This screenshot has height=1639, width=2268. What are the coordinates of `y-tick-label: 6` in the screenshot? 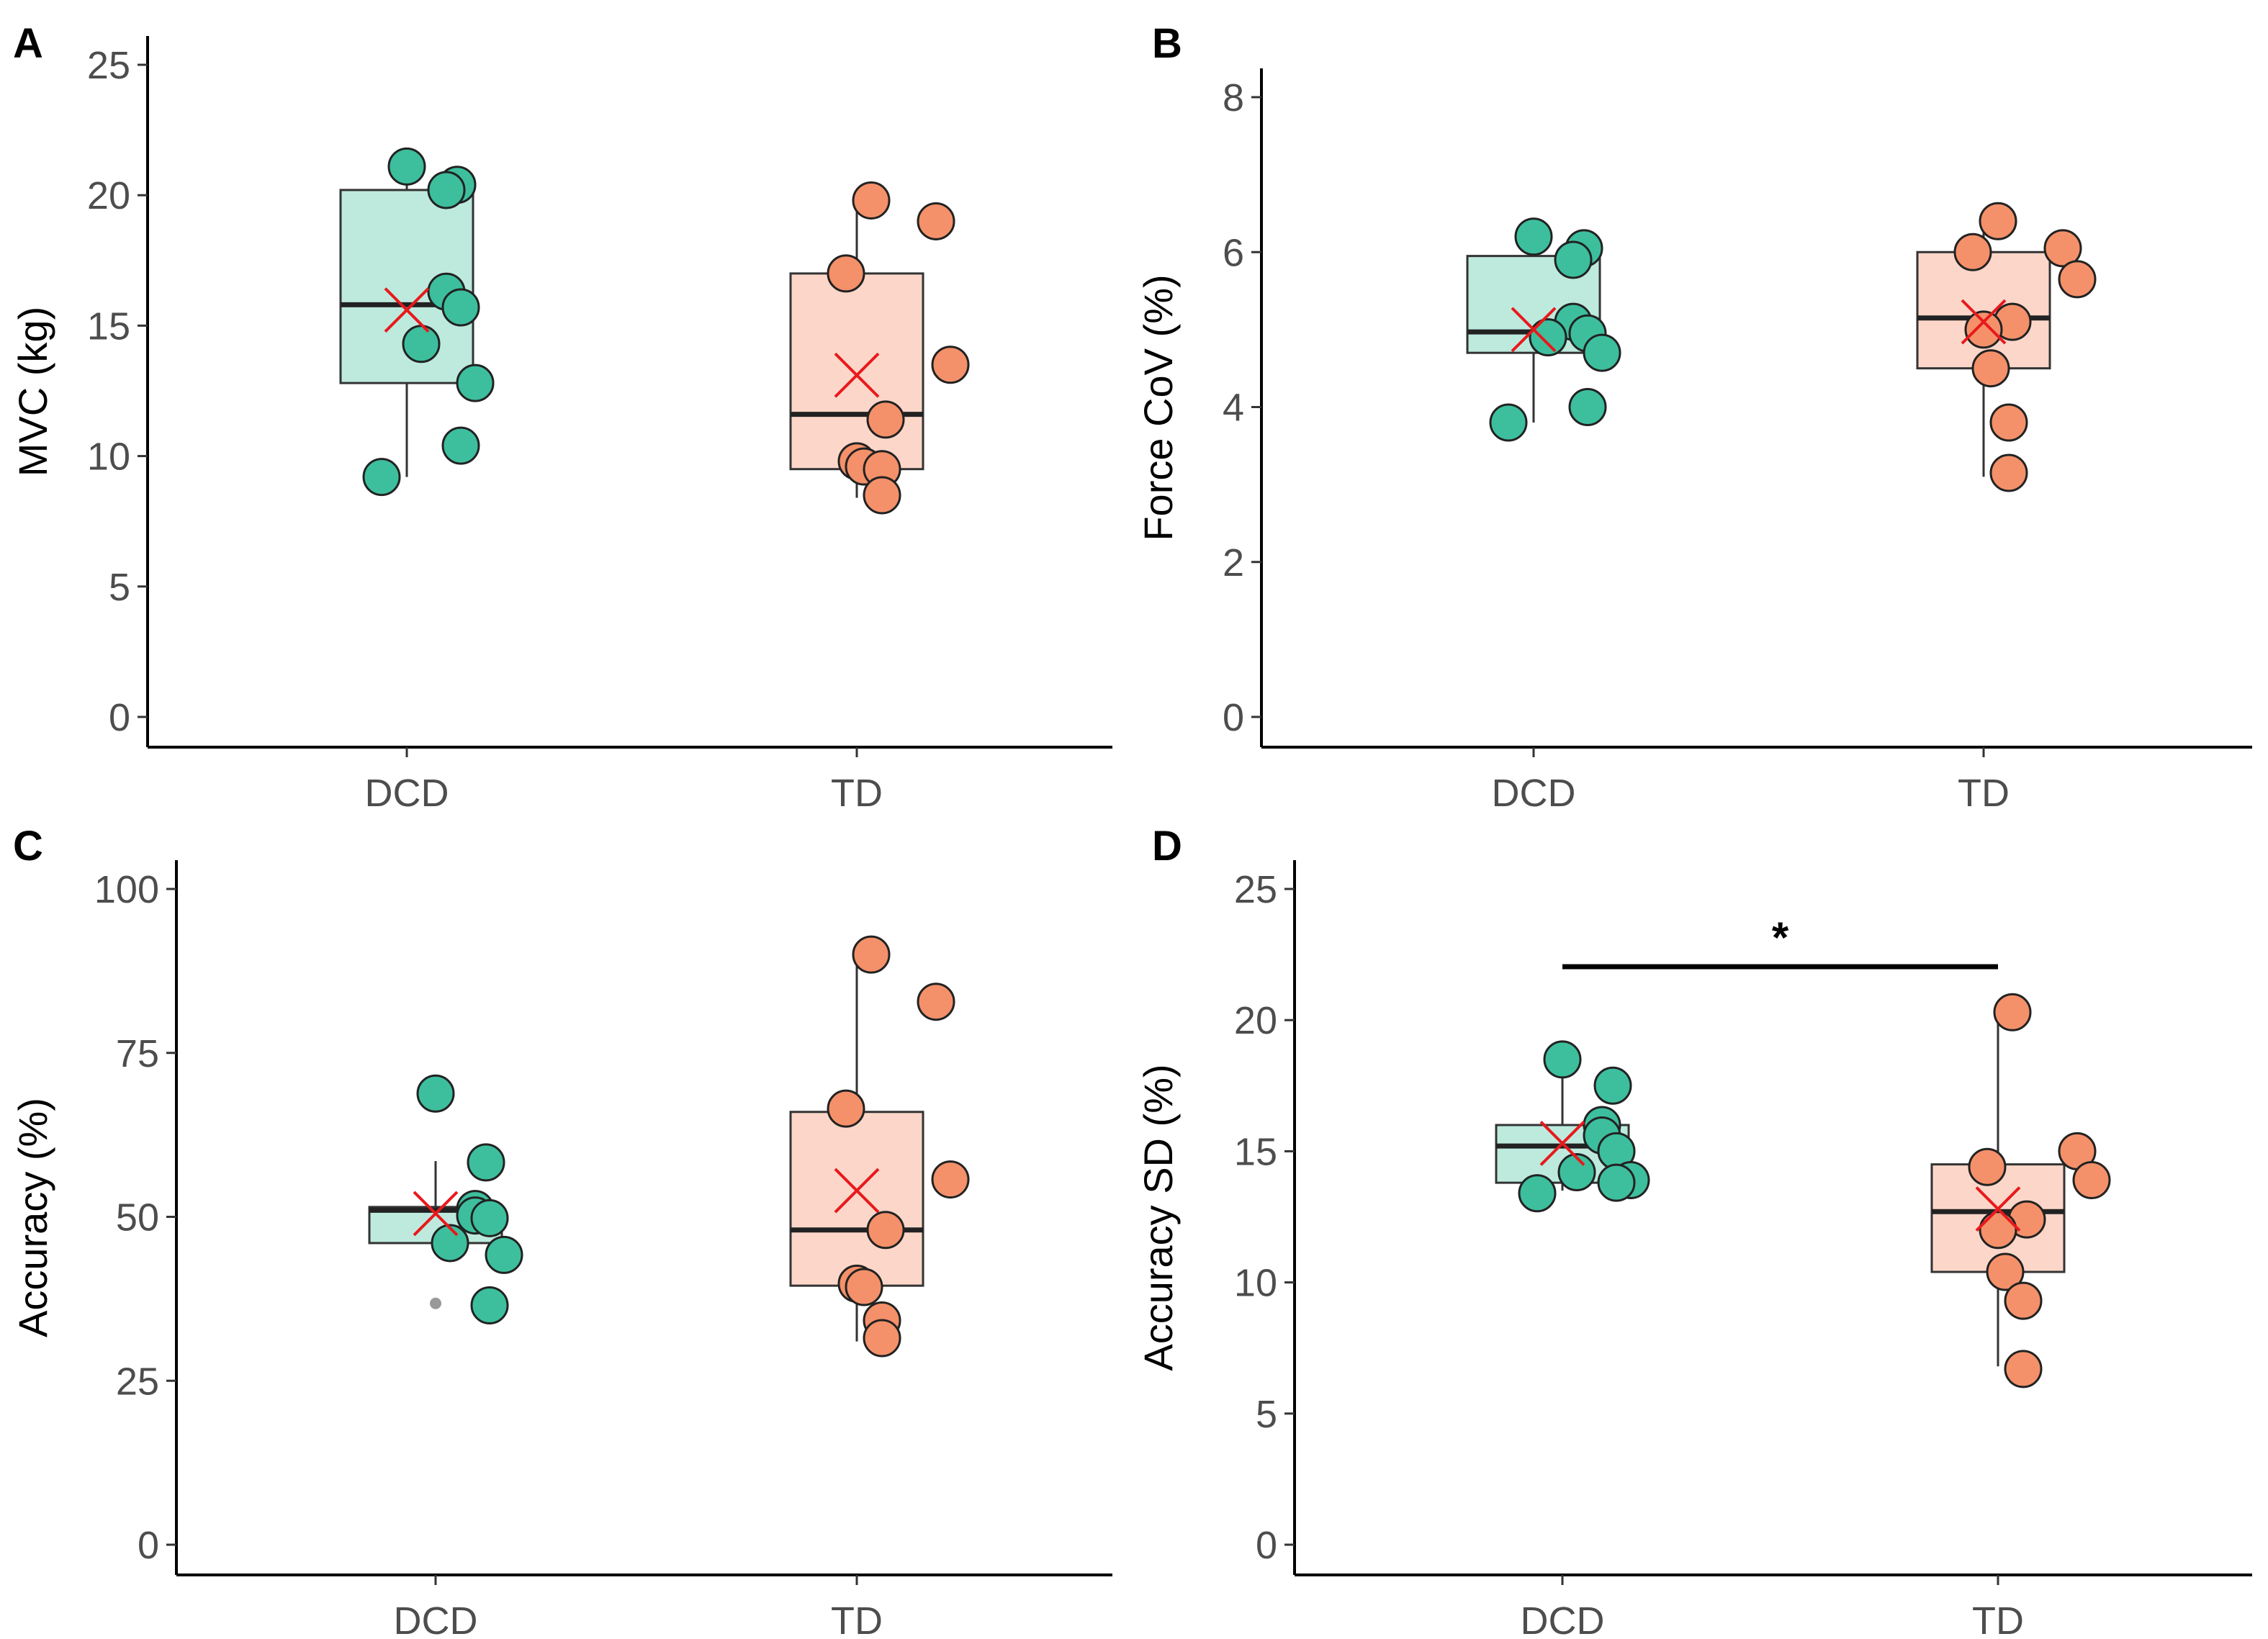 It's located at (1233, 252).